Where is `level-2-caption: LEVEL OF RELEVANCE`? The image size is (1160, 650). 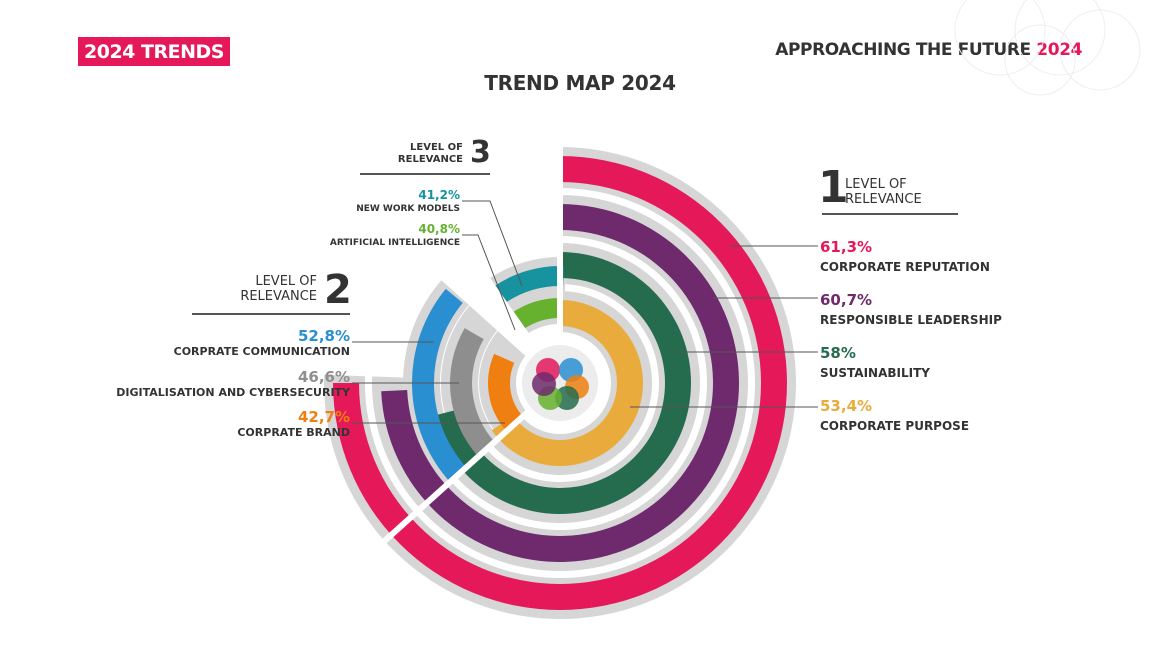 level-2-caption: LEVEL OF RELEVANCE is located at coordinates (278, 289).